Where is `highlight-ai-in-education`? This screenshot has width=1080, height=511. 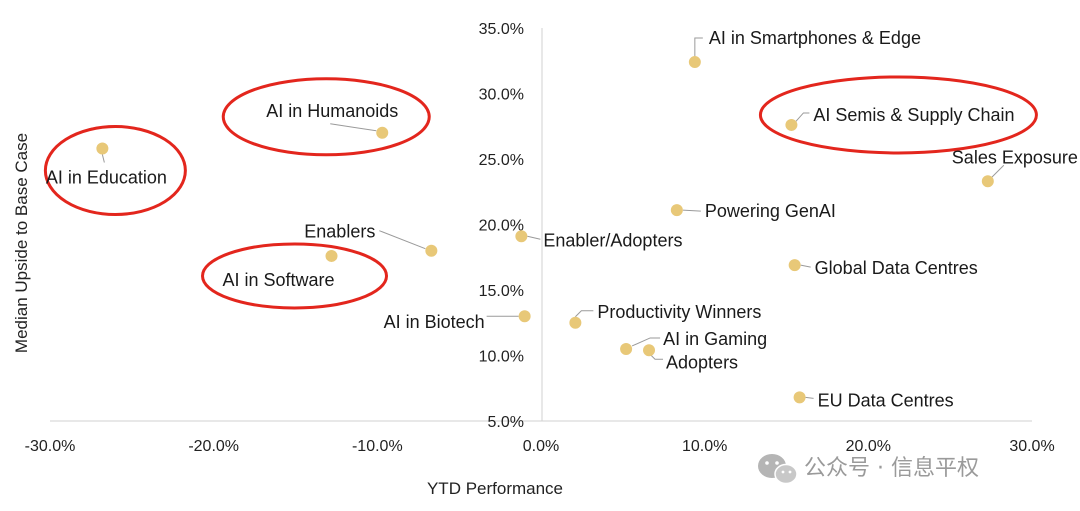 highlight-ai-in-education is located at coordinates (115, 171).